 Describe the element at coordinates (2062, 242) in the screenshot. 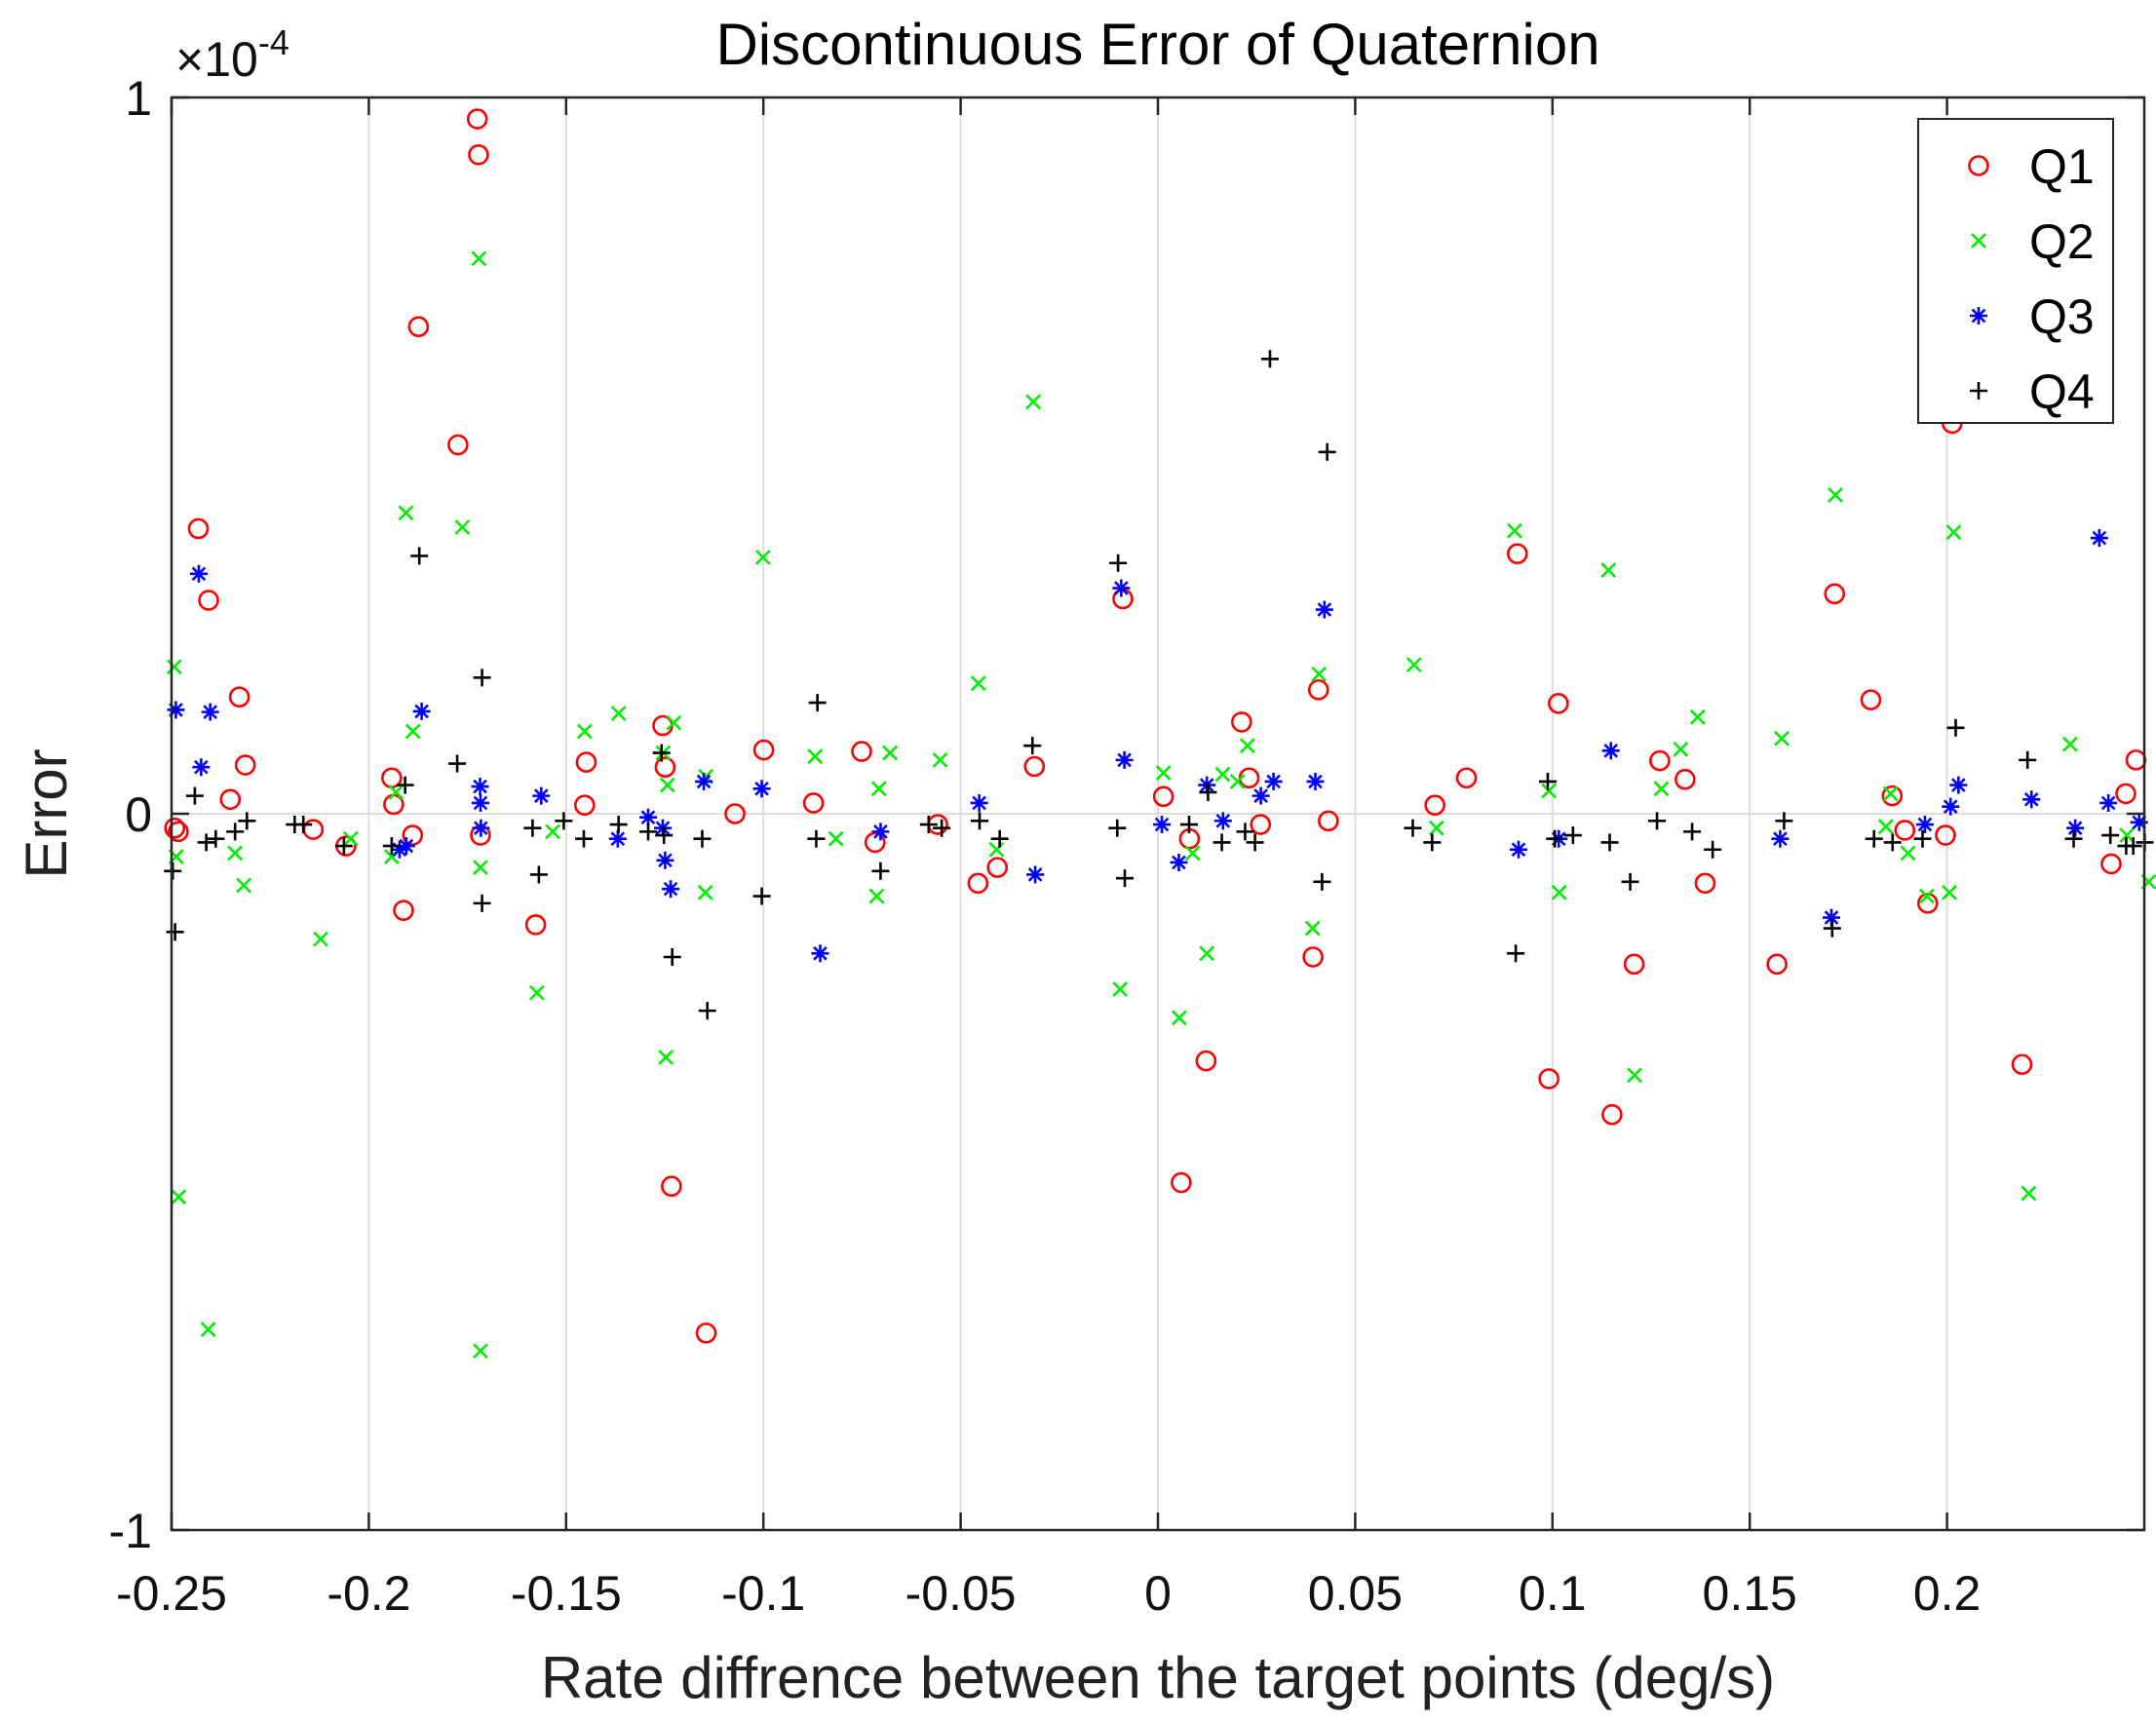

I see `legend-label-q2: Q2` at that location.